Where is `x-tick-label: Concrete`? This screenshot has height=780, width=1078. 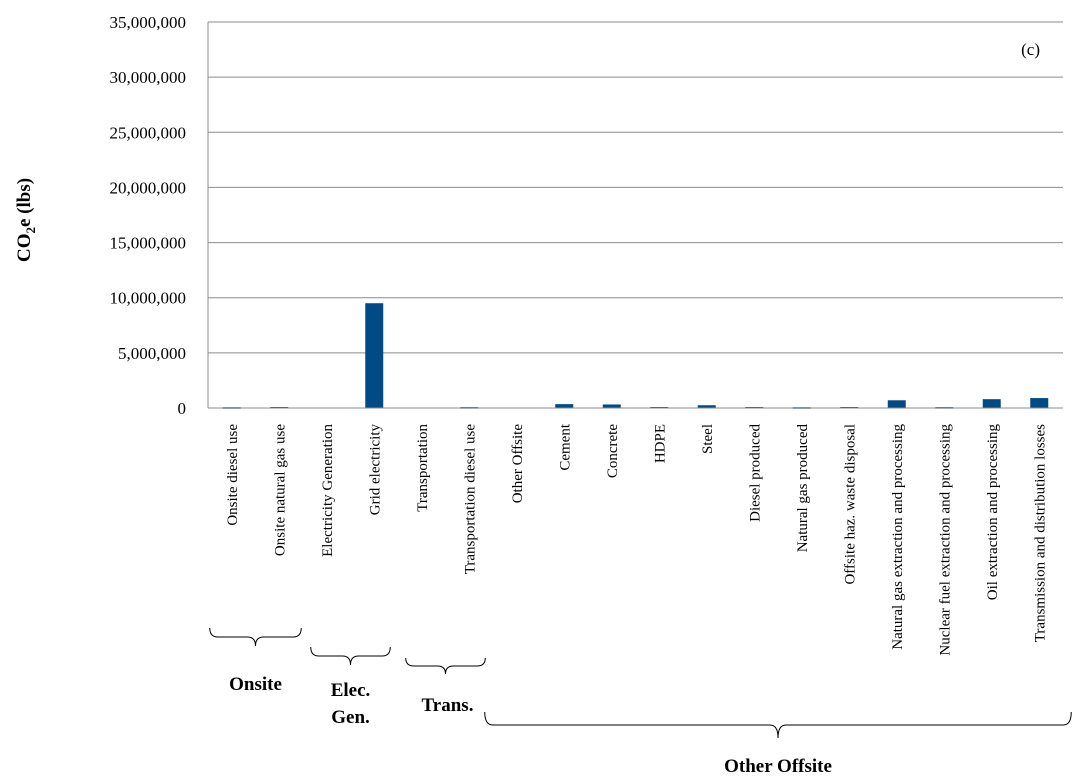
x-tick-label: Concrete is located at coordinates (613, 451).